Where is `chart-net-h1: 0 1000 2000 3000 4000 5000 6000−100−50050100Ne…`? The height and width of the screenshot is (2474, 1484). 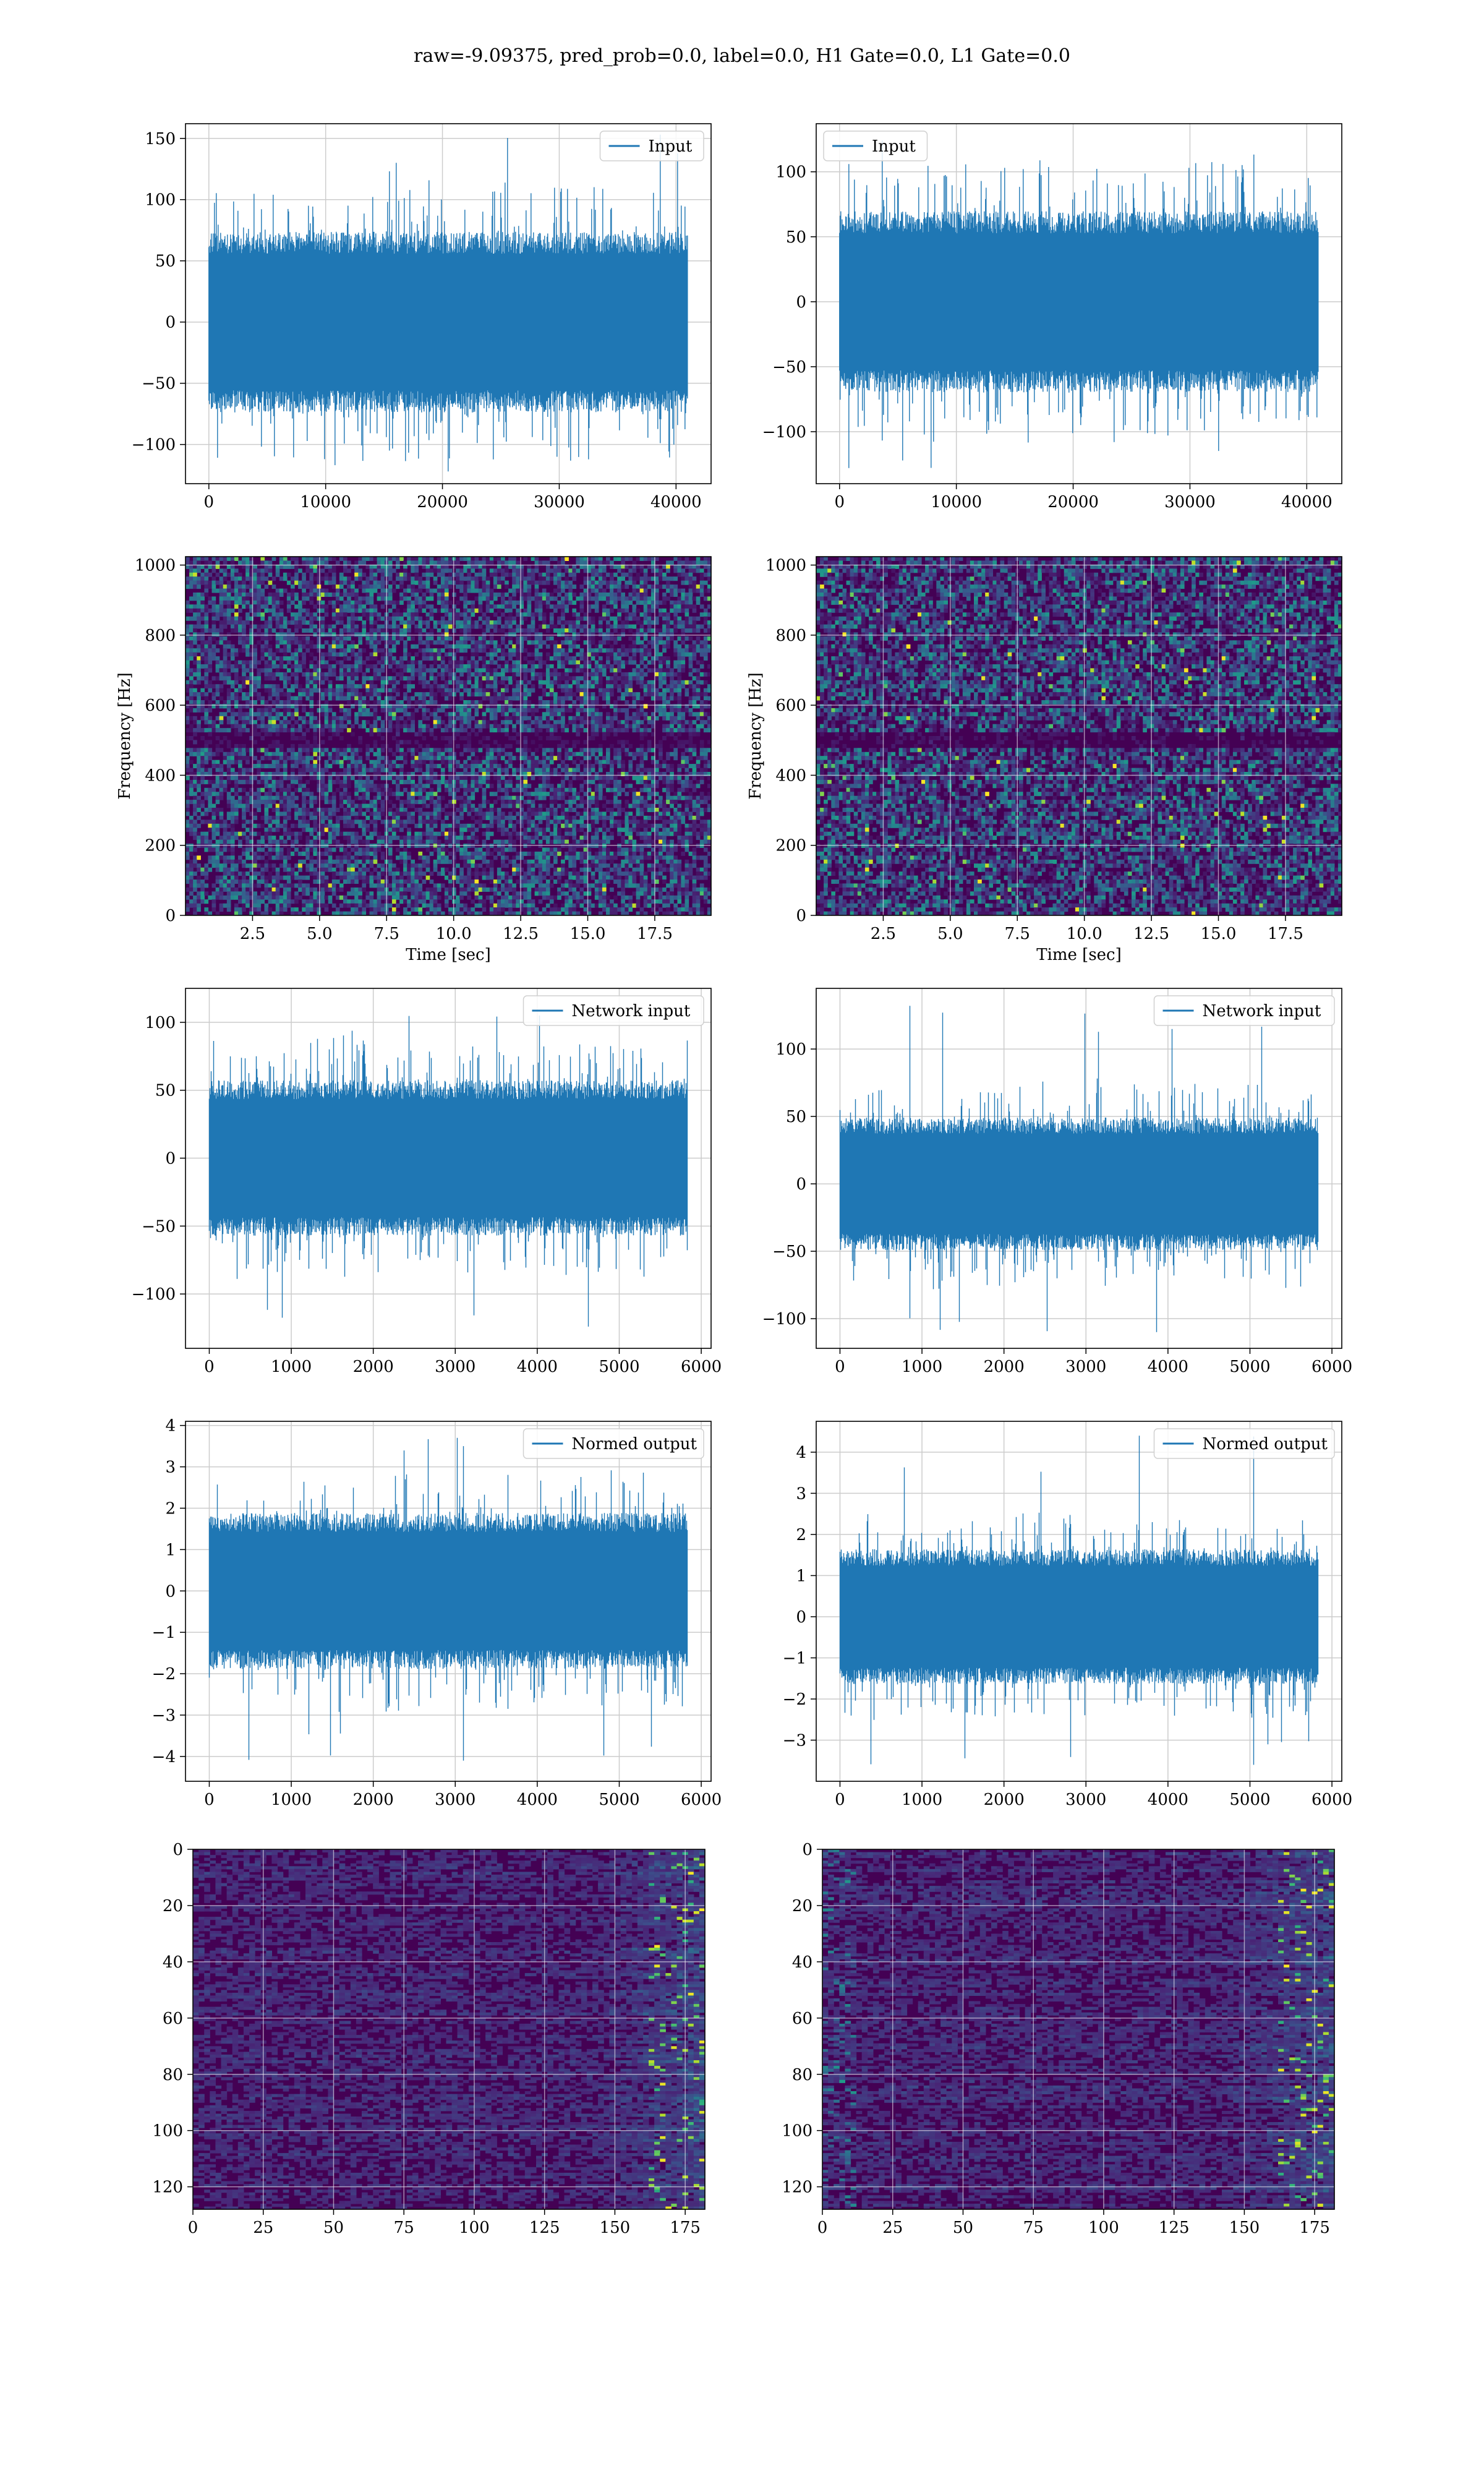
chart-net-h1: 0 1000 2000 3000 4000 5000 6000−100−50050100Ne… is located at coordinates (427, 1182).